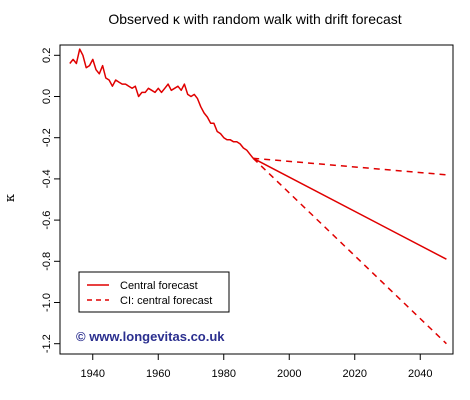 The width and height of the screenshot is (470, 400). Describe the element at coordinates (350, 166) in the screenshot. I see `ci-upper-line` at that location.